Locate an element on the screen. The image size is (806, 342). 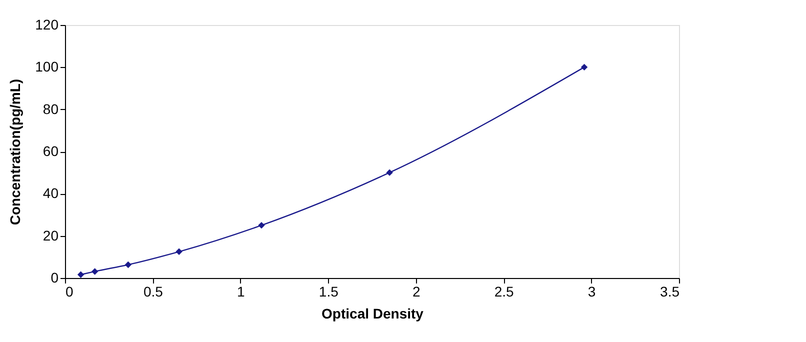
x-tick-label: 0 is located at coordinates (70, 292).